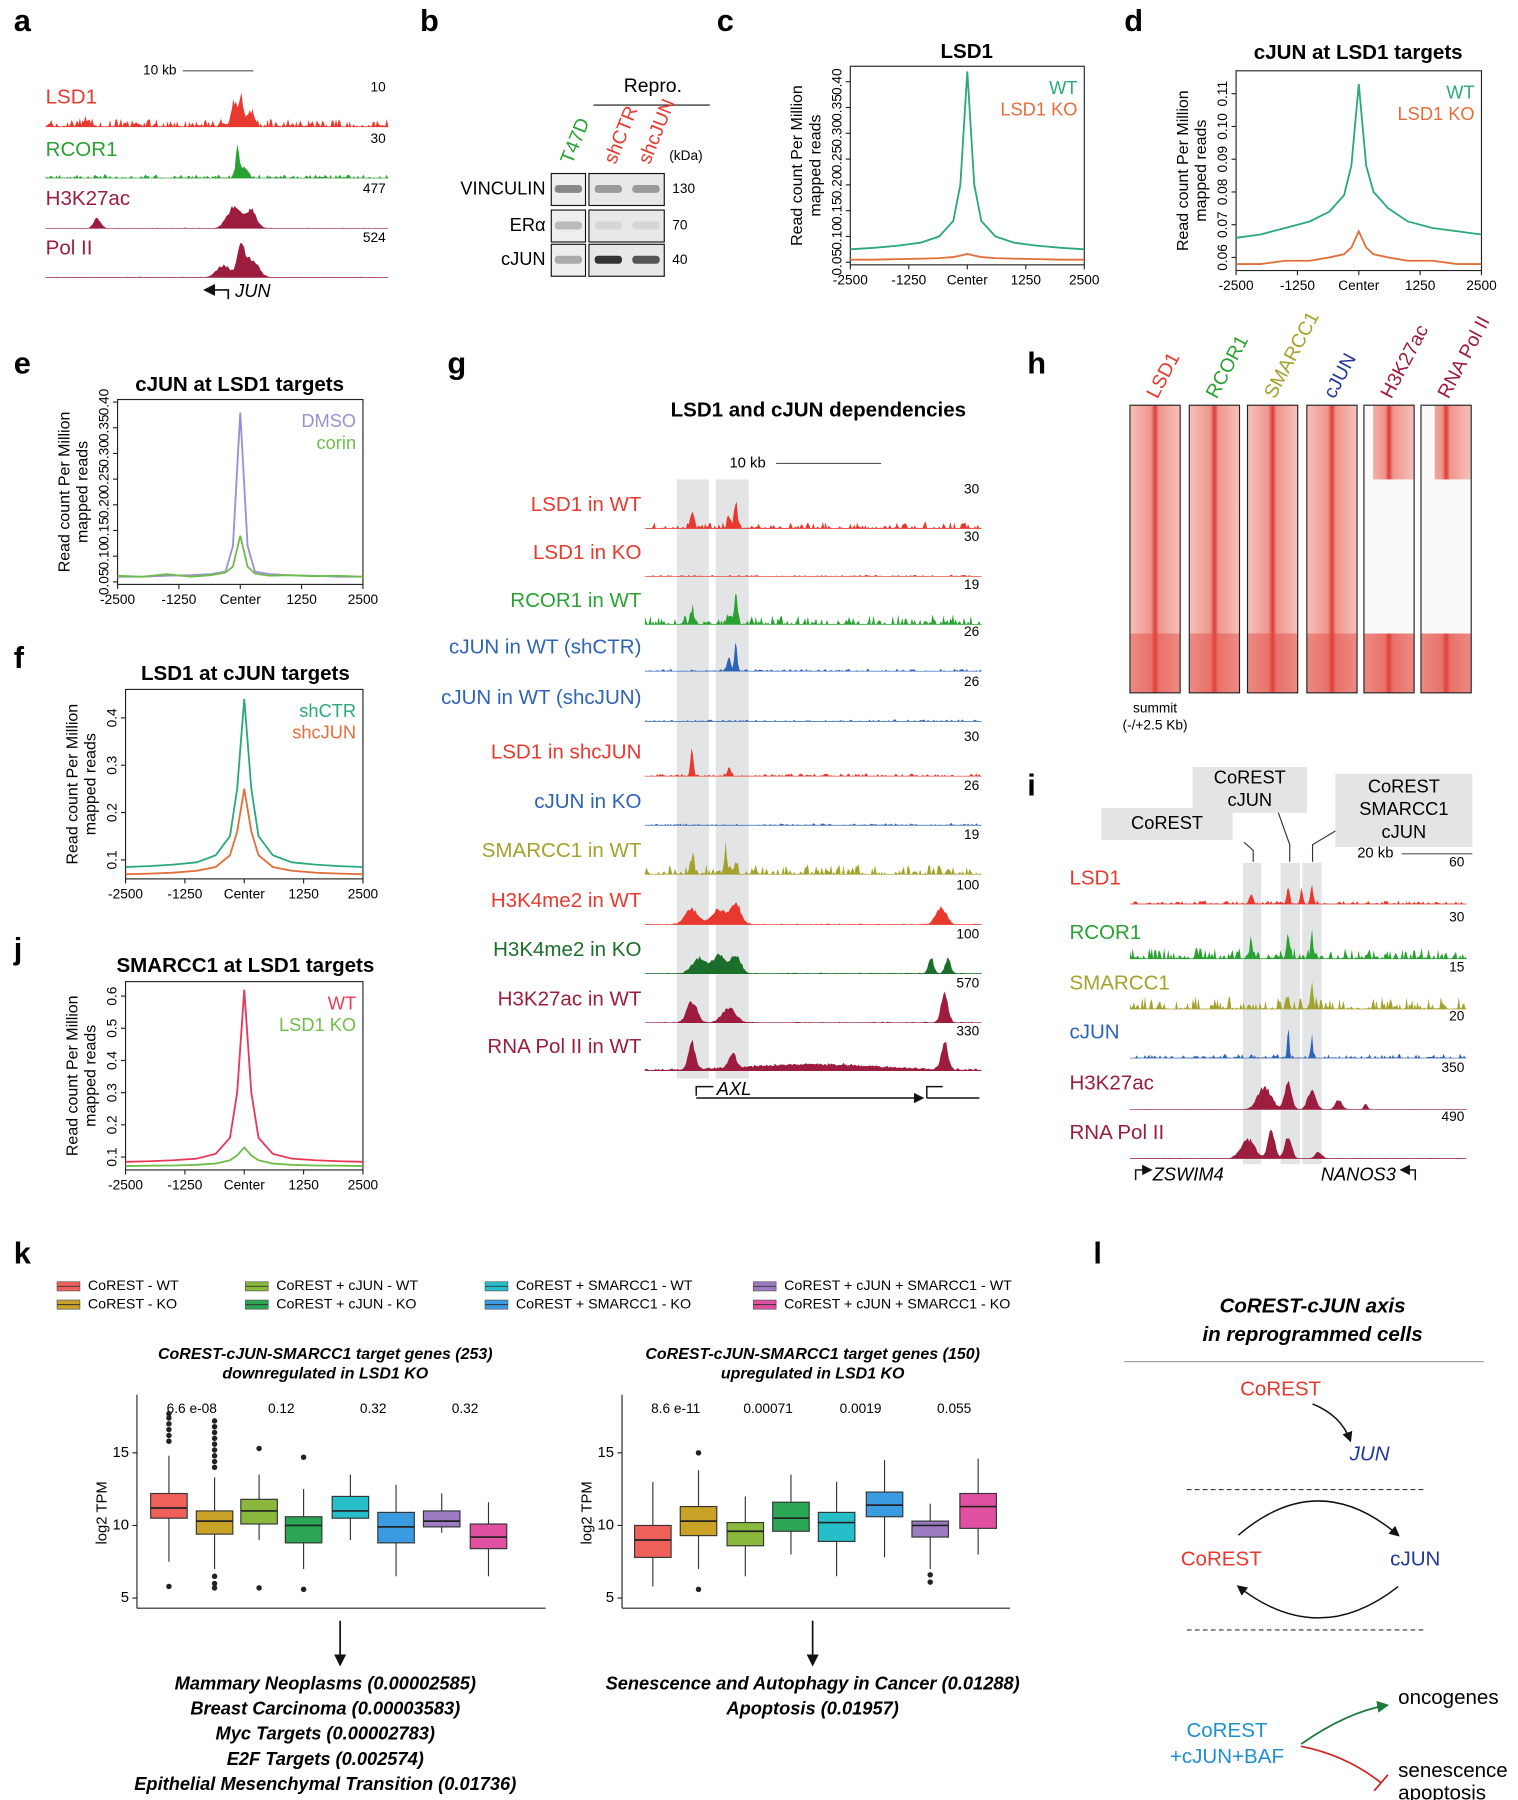 This screenshot has height=1800, width=1518. I want to click on y-axis-label: mapped reads, so click(815, 165).